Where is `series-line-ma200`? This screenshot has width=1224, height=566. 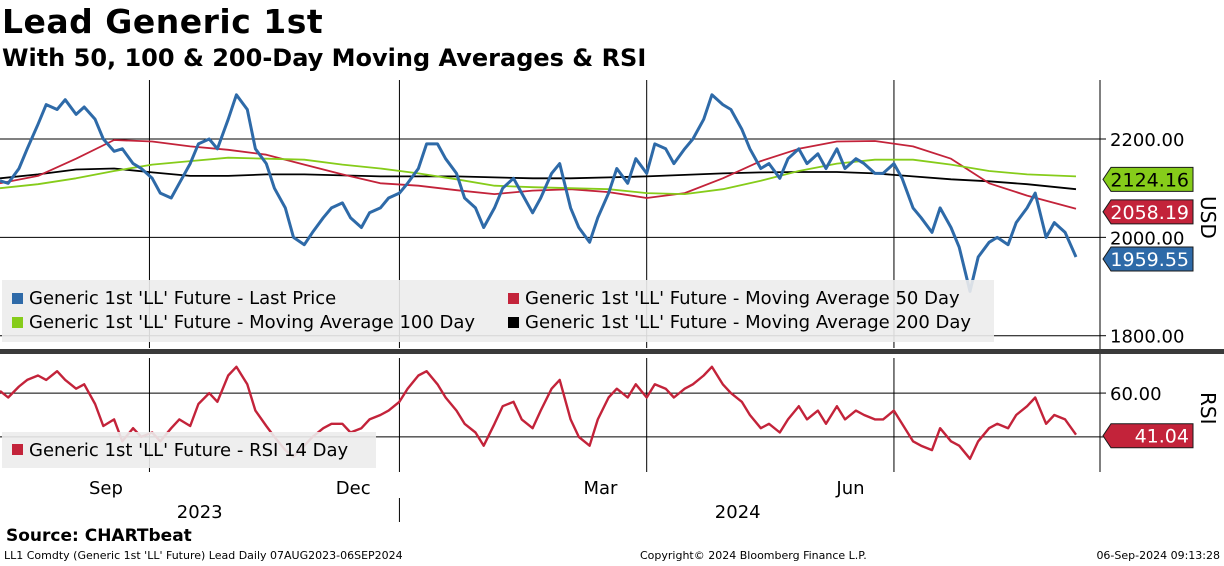 series-line-ma200 is located at coordinates (538, 179).